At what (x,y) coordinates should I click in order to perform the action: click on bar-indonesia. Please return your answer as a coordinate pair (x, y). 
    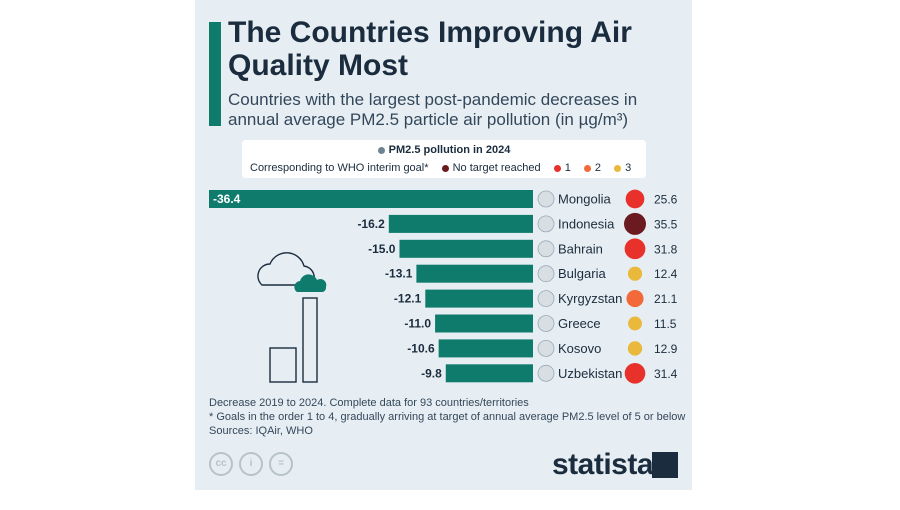
    Looking at the image, I should click on (460, 223).